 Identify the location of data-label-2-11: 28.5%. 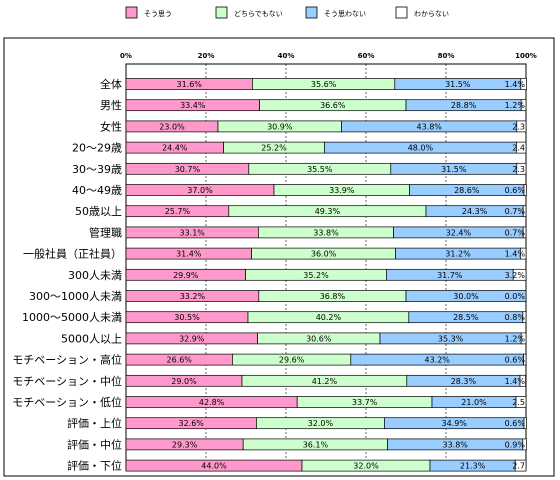
(466, 317).